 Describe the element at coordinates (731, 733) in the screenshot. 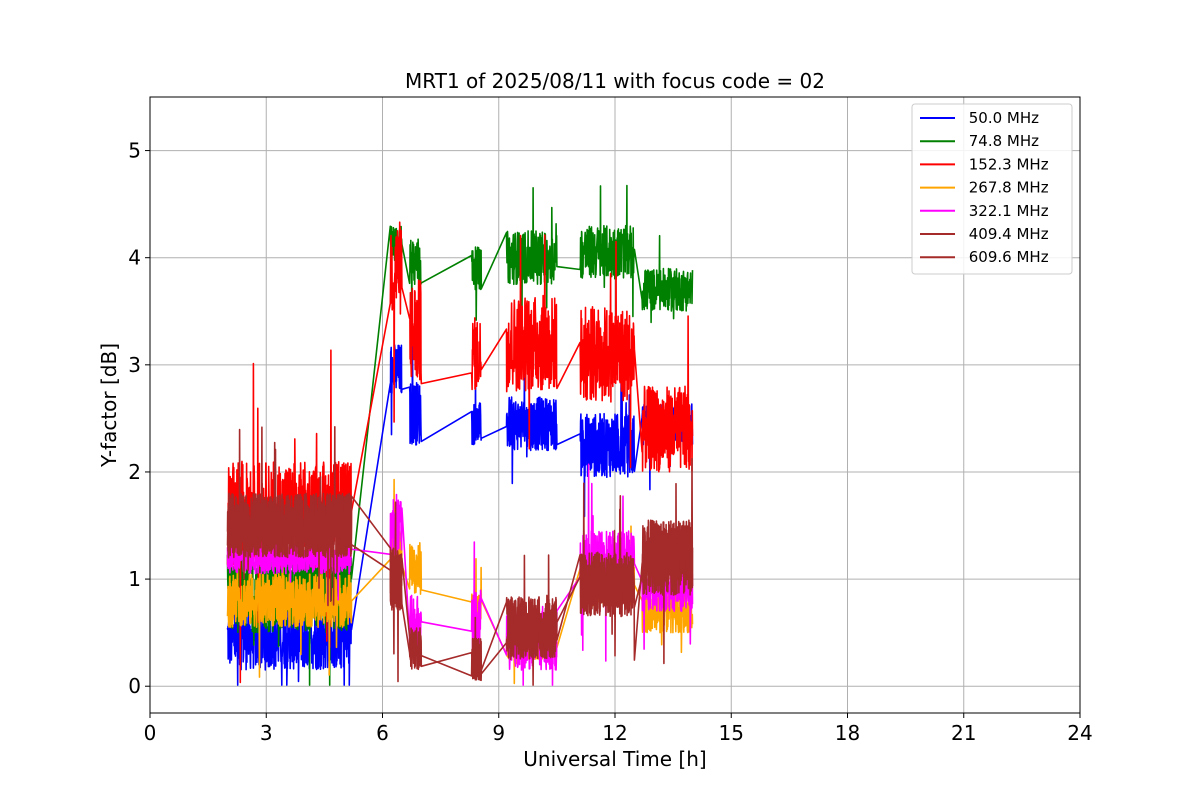

I see `x-tick-label: 15` at that location.